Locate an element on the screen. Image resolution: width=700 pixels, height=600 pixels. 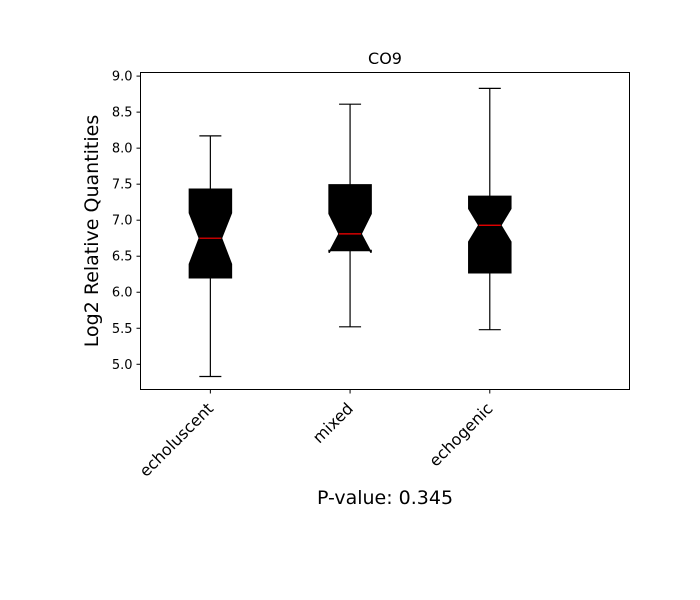
box-mixed is located at coordinates (350, 218).